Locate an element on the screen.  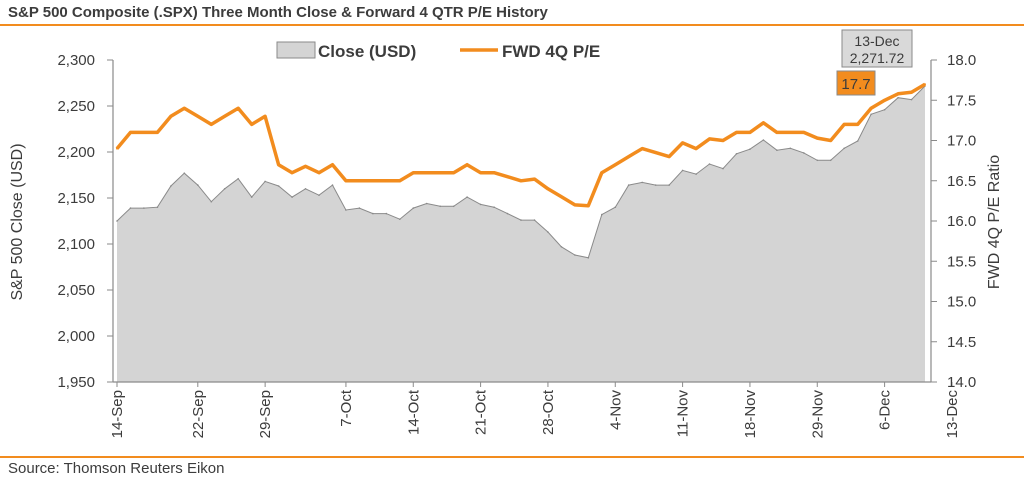
y-tick-label: 2,050 is located at coordinates (76, 290).